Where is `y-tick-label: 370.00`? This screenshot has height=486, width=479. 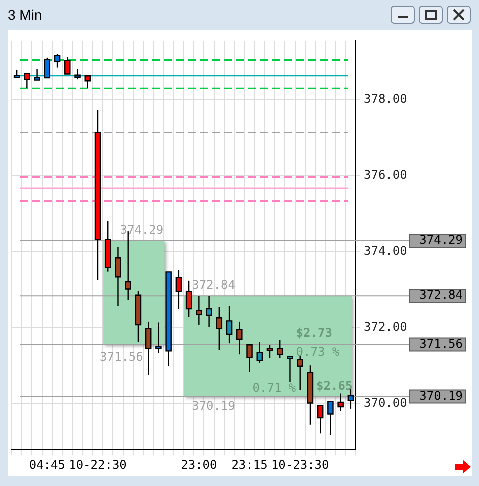 y-tick-label: 370.00 is located at coordinates (386, 403).